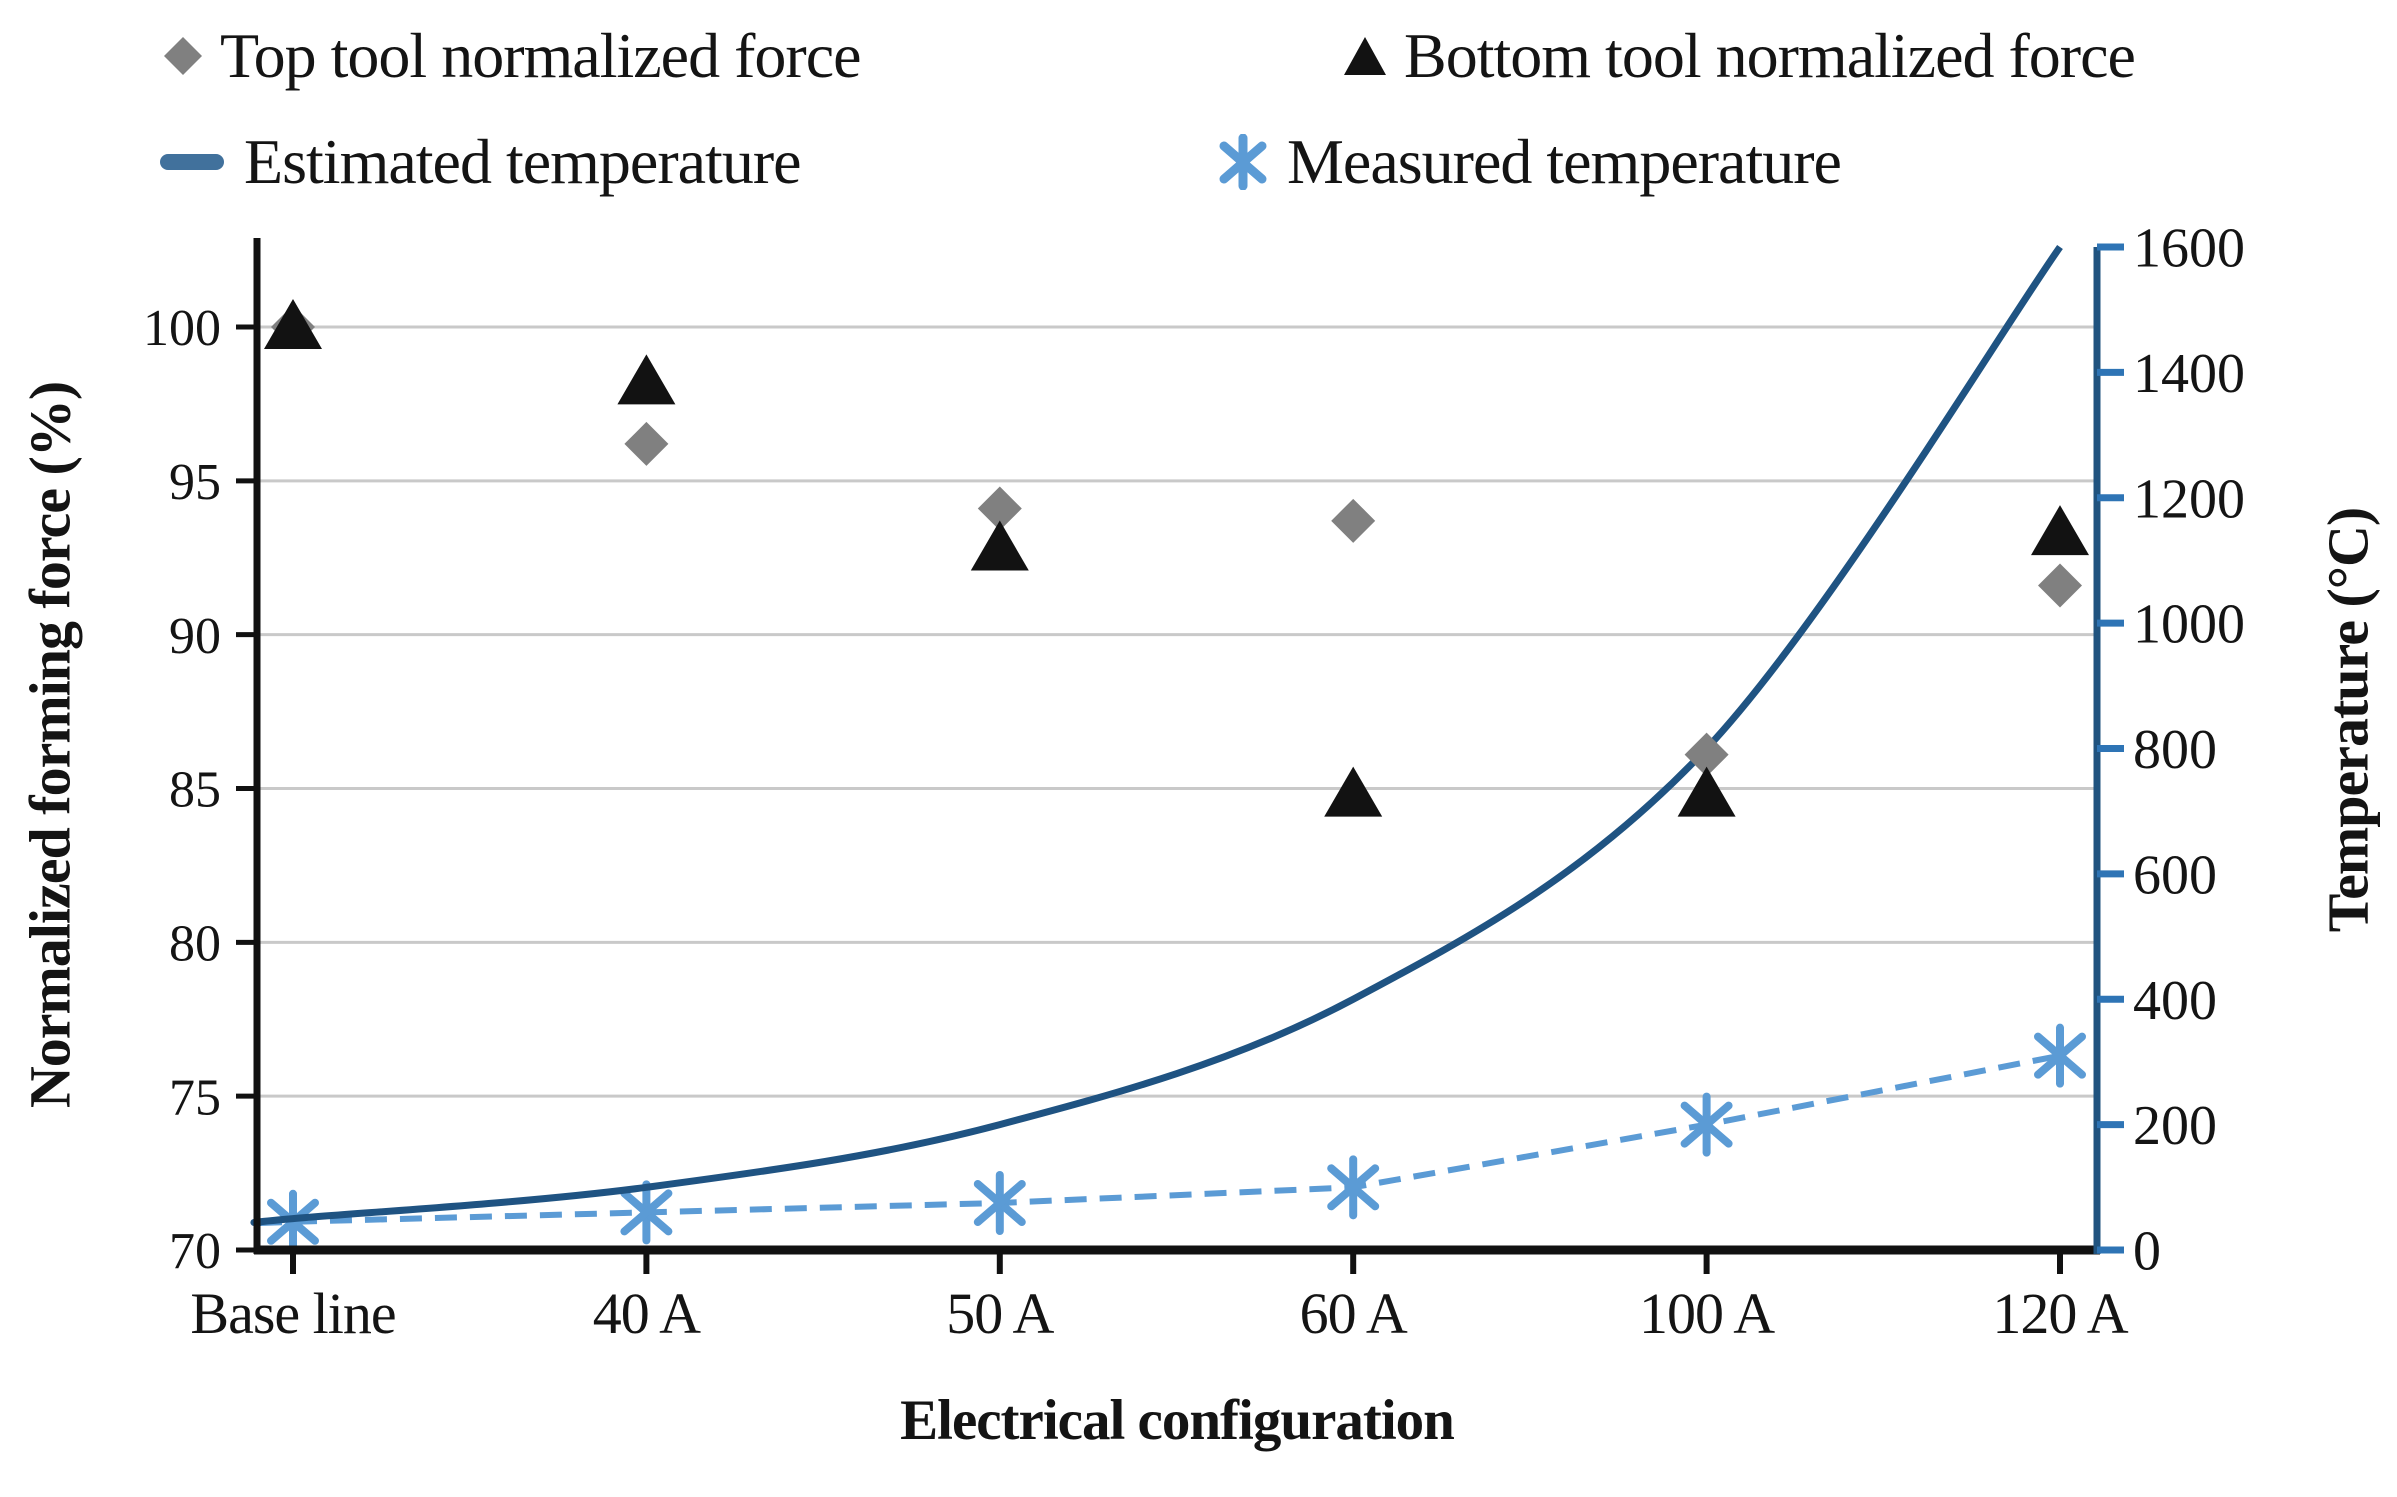 The width and height of the screenshot is (2397, 1497). Describe the element at coordinates (1564, 161) in the screenshot. I see `legend-label: Measured temperature` at that location.